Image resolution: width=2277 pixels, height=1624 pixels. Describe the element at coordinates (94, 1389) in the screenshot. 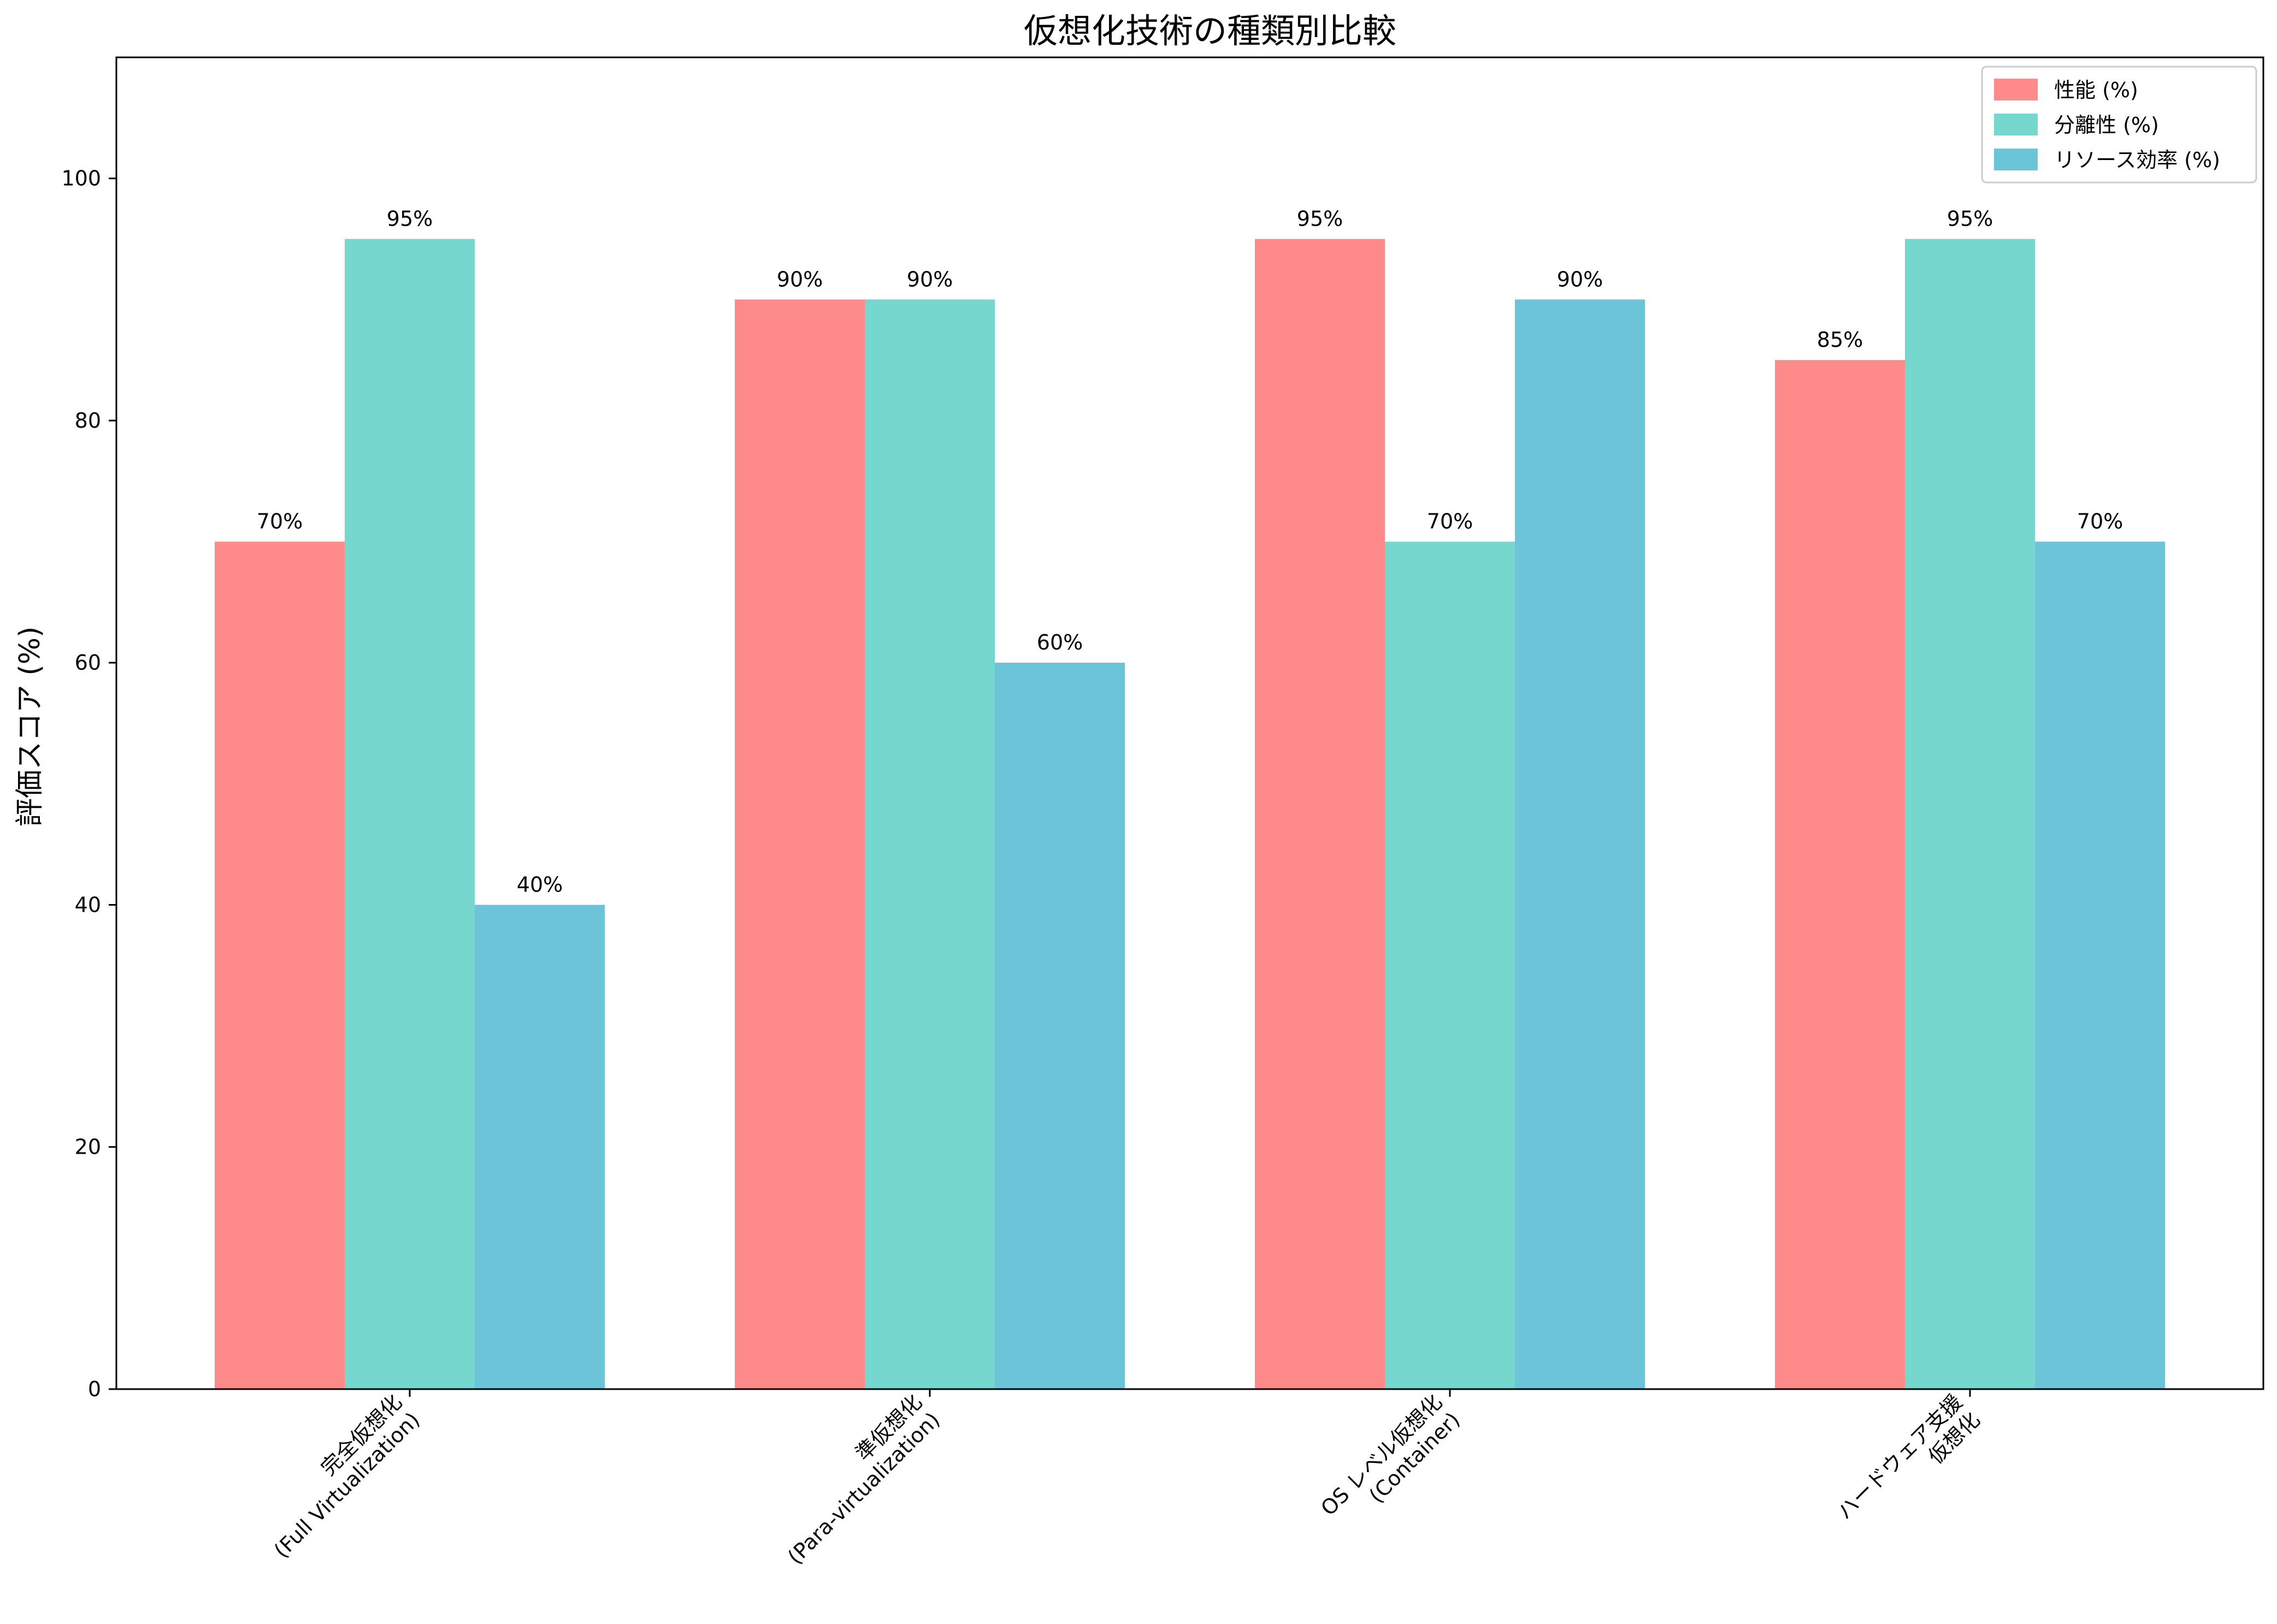

I see `y-tick-label: 0` at that location.